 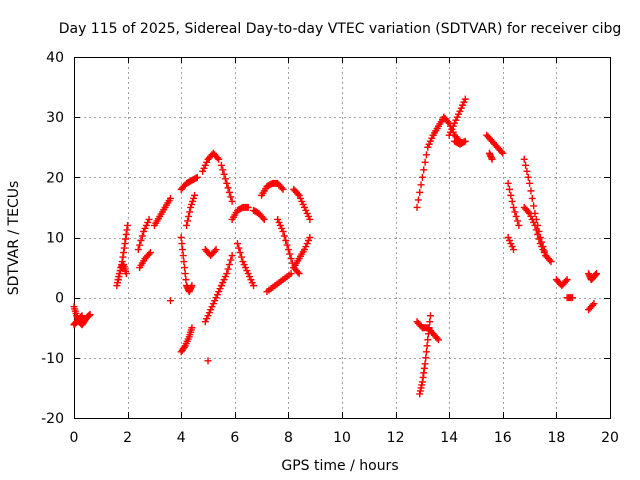 What do you see at coordinates (74, 438) in the screenshot?
I see `x-tick-label: 0` at bounding box center [74, 438].